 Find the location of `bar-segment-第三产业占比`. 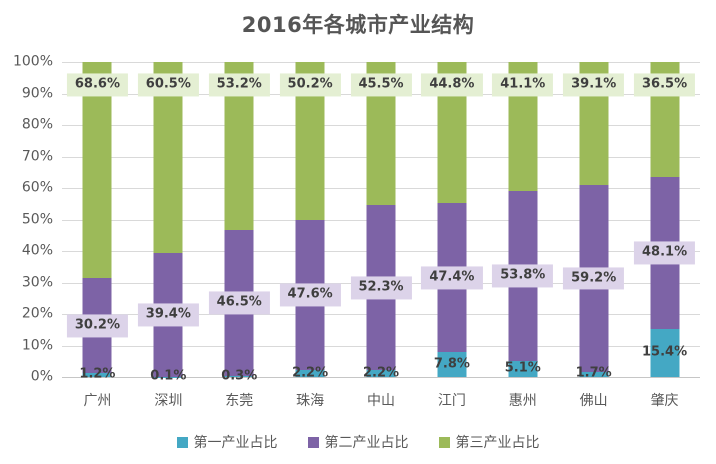

bar-segment-第三产业占比 is located at coordinates (97, 170).